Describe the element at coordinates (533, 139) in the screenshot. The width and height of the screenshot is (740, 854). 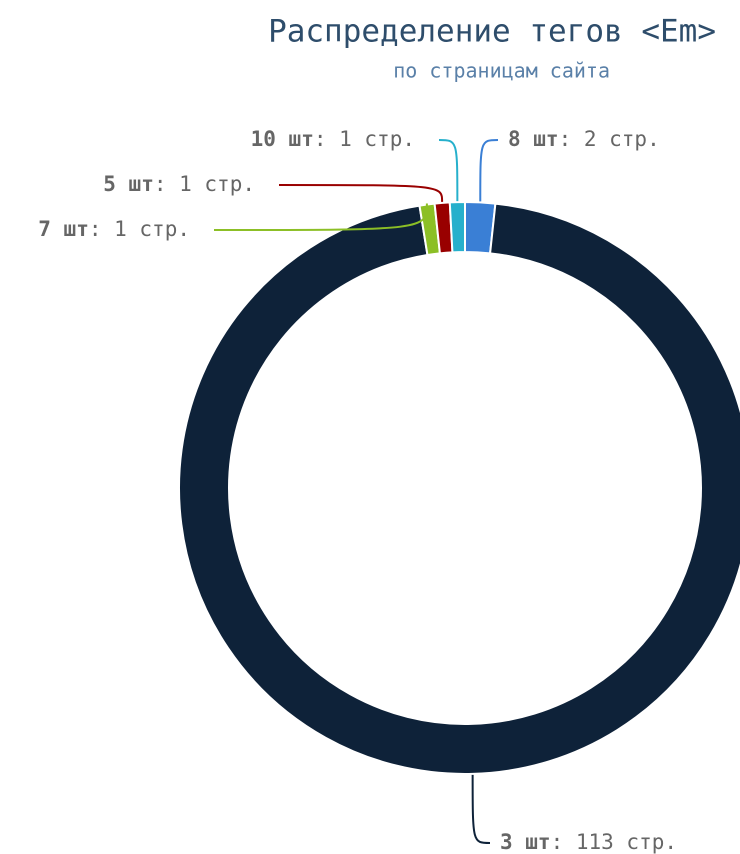
I see `slice-category: 8 шт` at that location.